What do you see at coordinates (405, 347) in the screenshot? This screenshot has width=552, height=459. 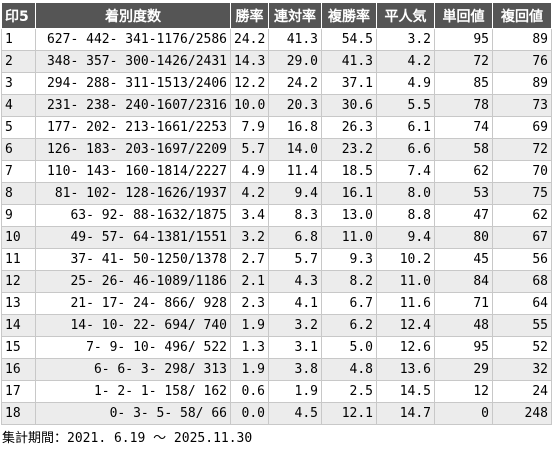 I see `cell-avg-popularity: 12.6` at bounding box center [405, 347].